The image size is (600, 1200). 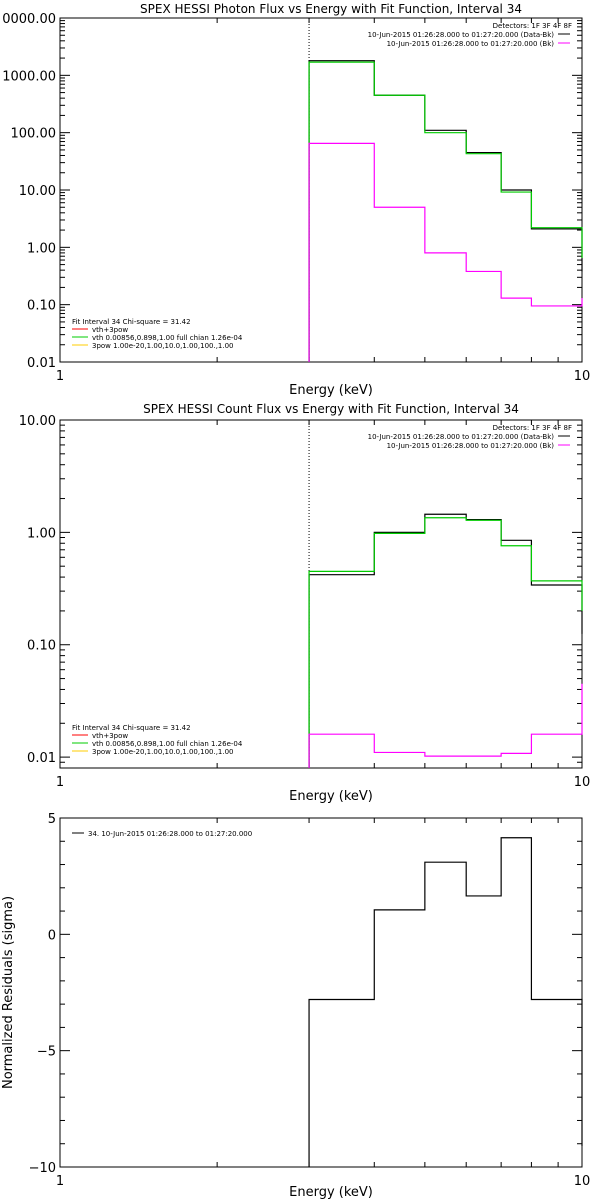 What do you see at coordinates (8, 992) in the screenshot?
I see `y-axis-label: Normalized Residuals (sigma)` at bounding box center [8, 992].